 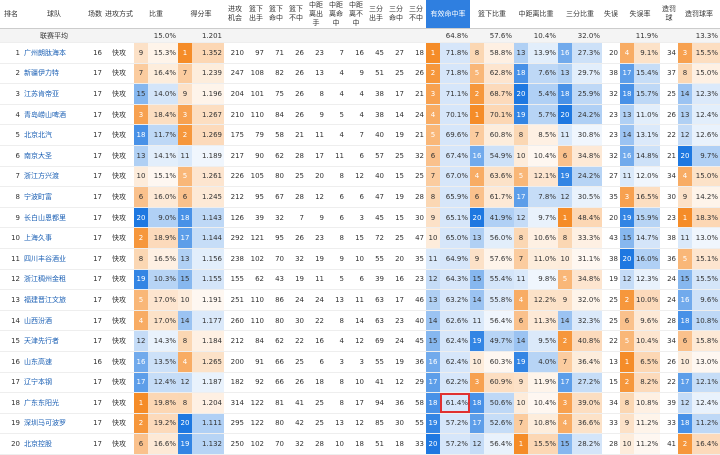 What do you see at coordinates (316, 218) in the screenshot?
I see `cell: 9` at bounding box center [316, 218].